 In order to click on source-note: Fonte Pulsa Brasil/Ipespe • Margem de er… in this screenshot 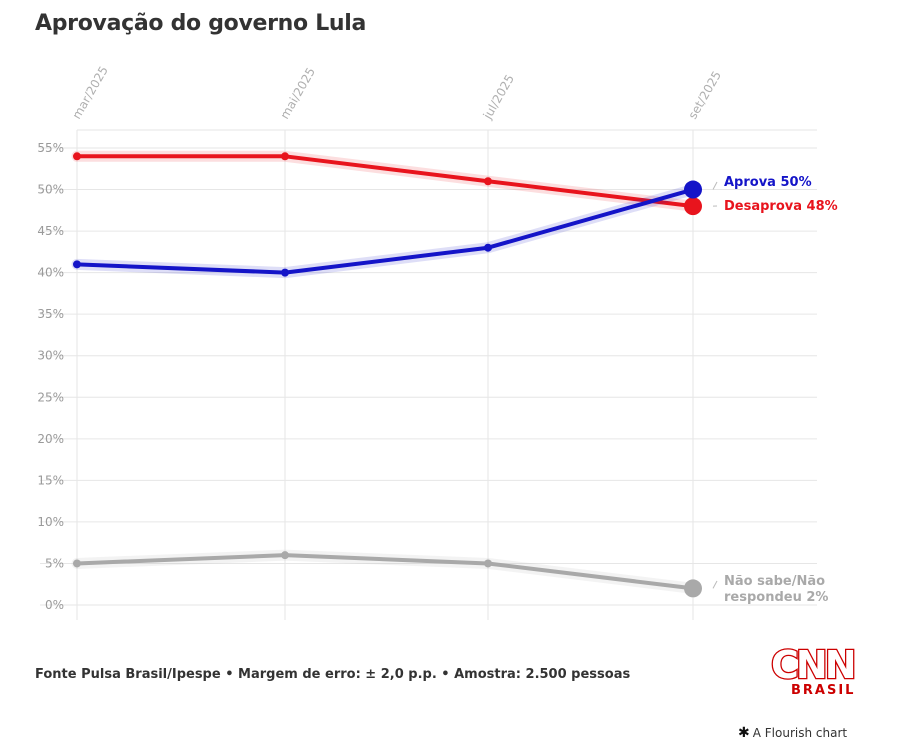, I will do `click(333, 674)`.